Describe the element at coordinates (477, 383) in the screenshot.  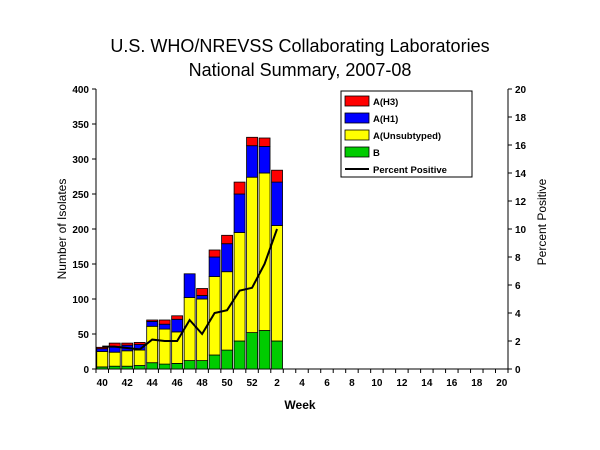
I see `x-tick-label: 18` at that location.